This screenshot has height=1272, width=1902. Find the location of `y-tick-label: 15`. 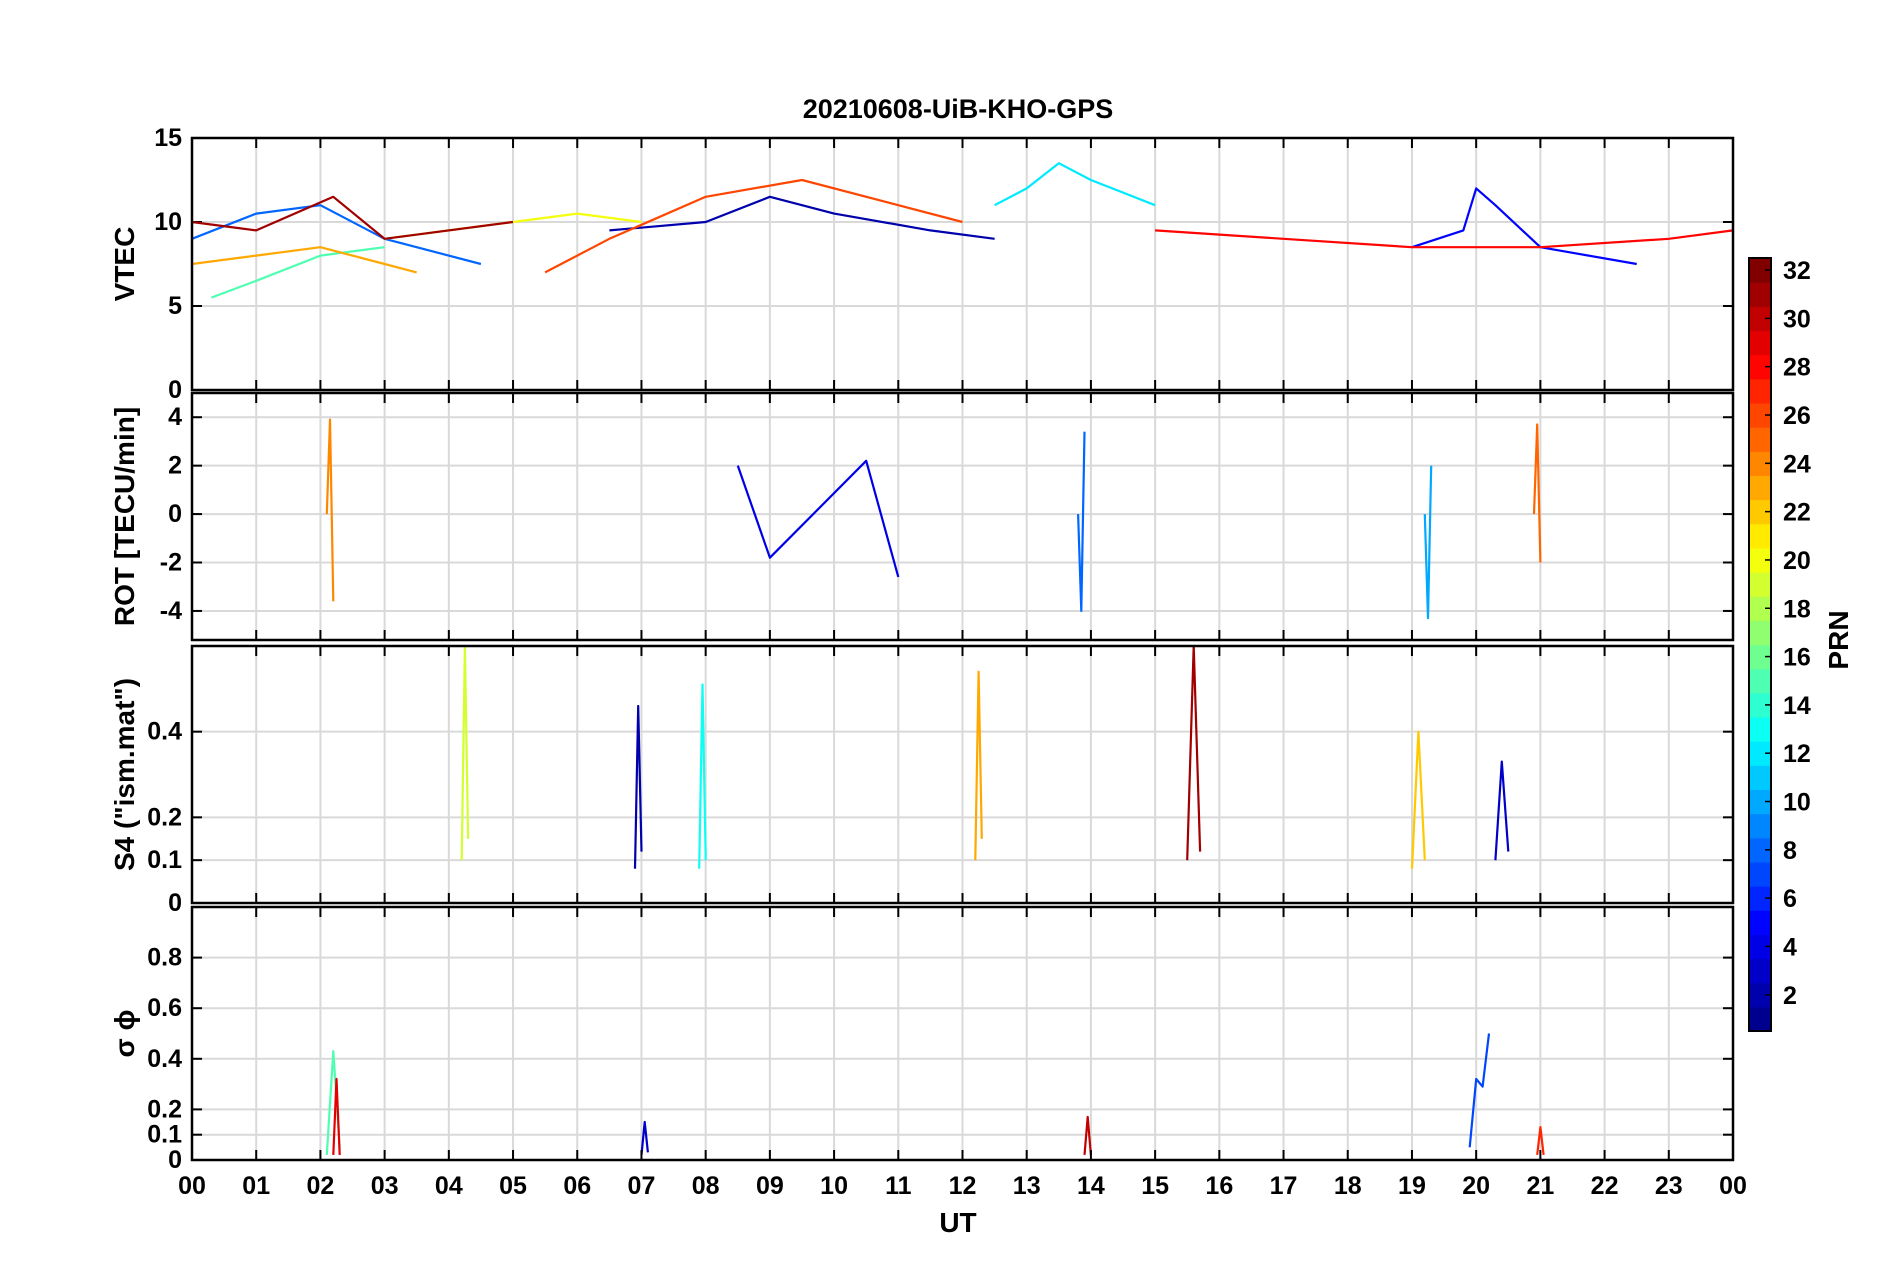

y-tick-label: 15 is located at coordinates (168, 138).